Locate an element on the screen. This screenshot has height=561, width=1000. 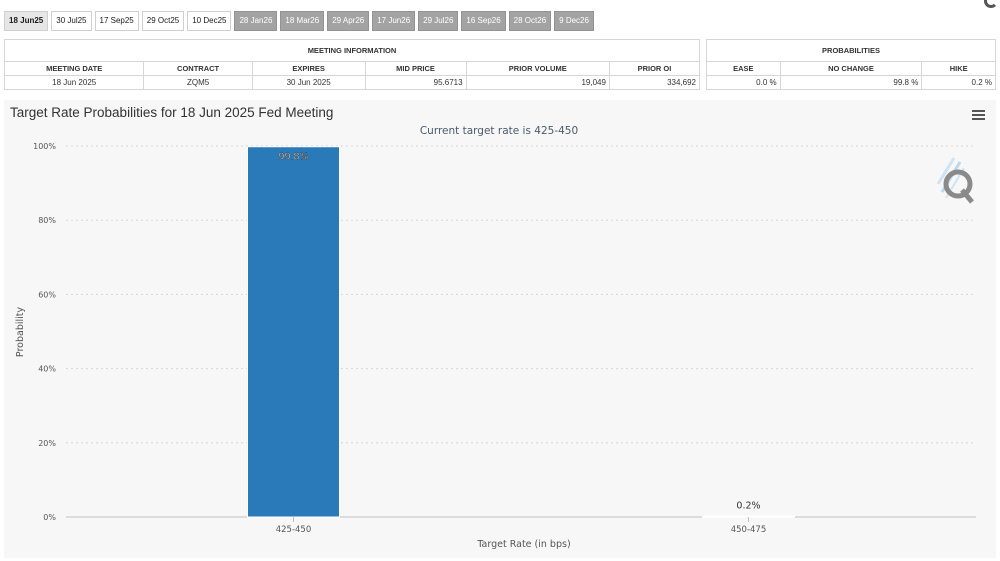
tab-29-oct25: 29 Oct25 is located at coordinates (163, 21).